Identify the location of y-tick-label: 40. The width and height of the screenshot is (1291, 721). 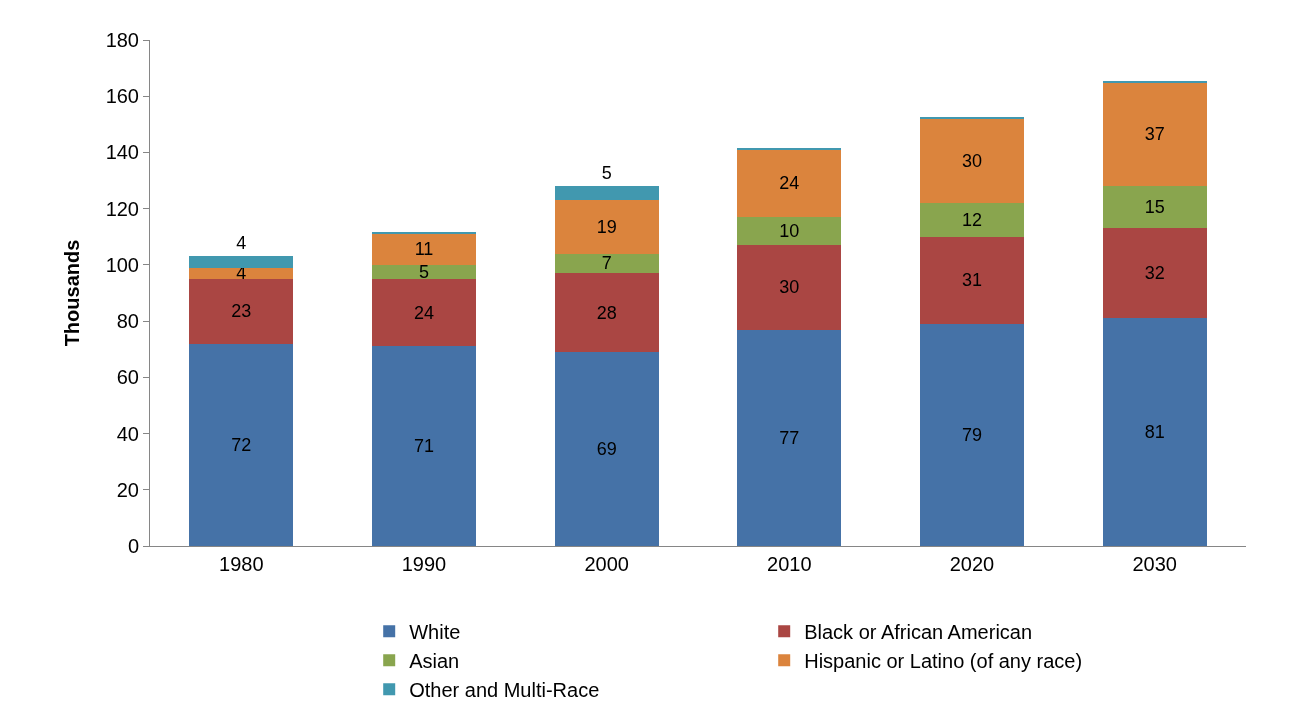
(127, 433).